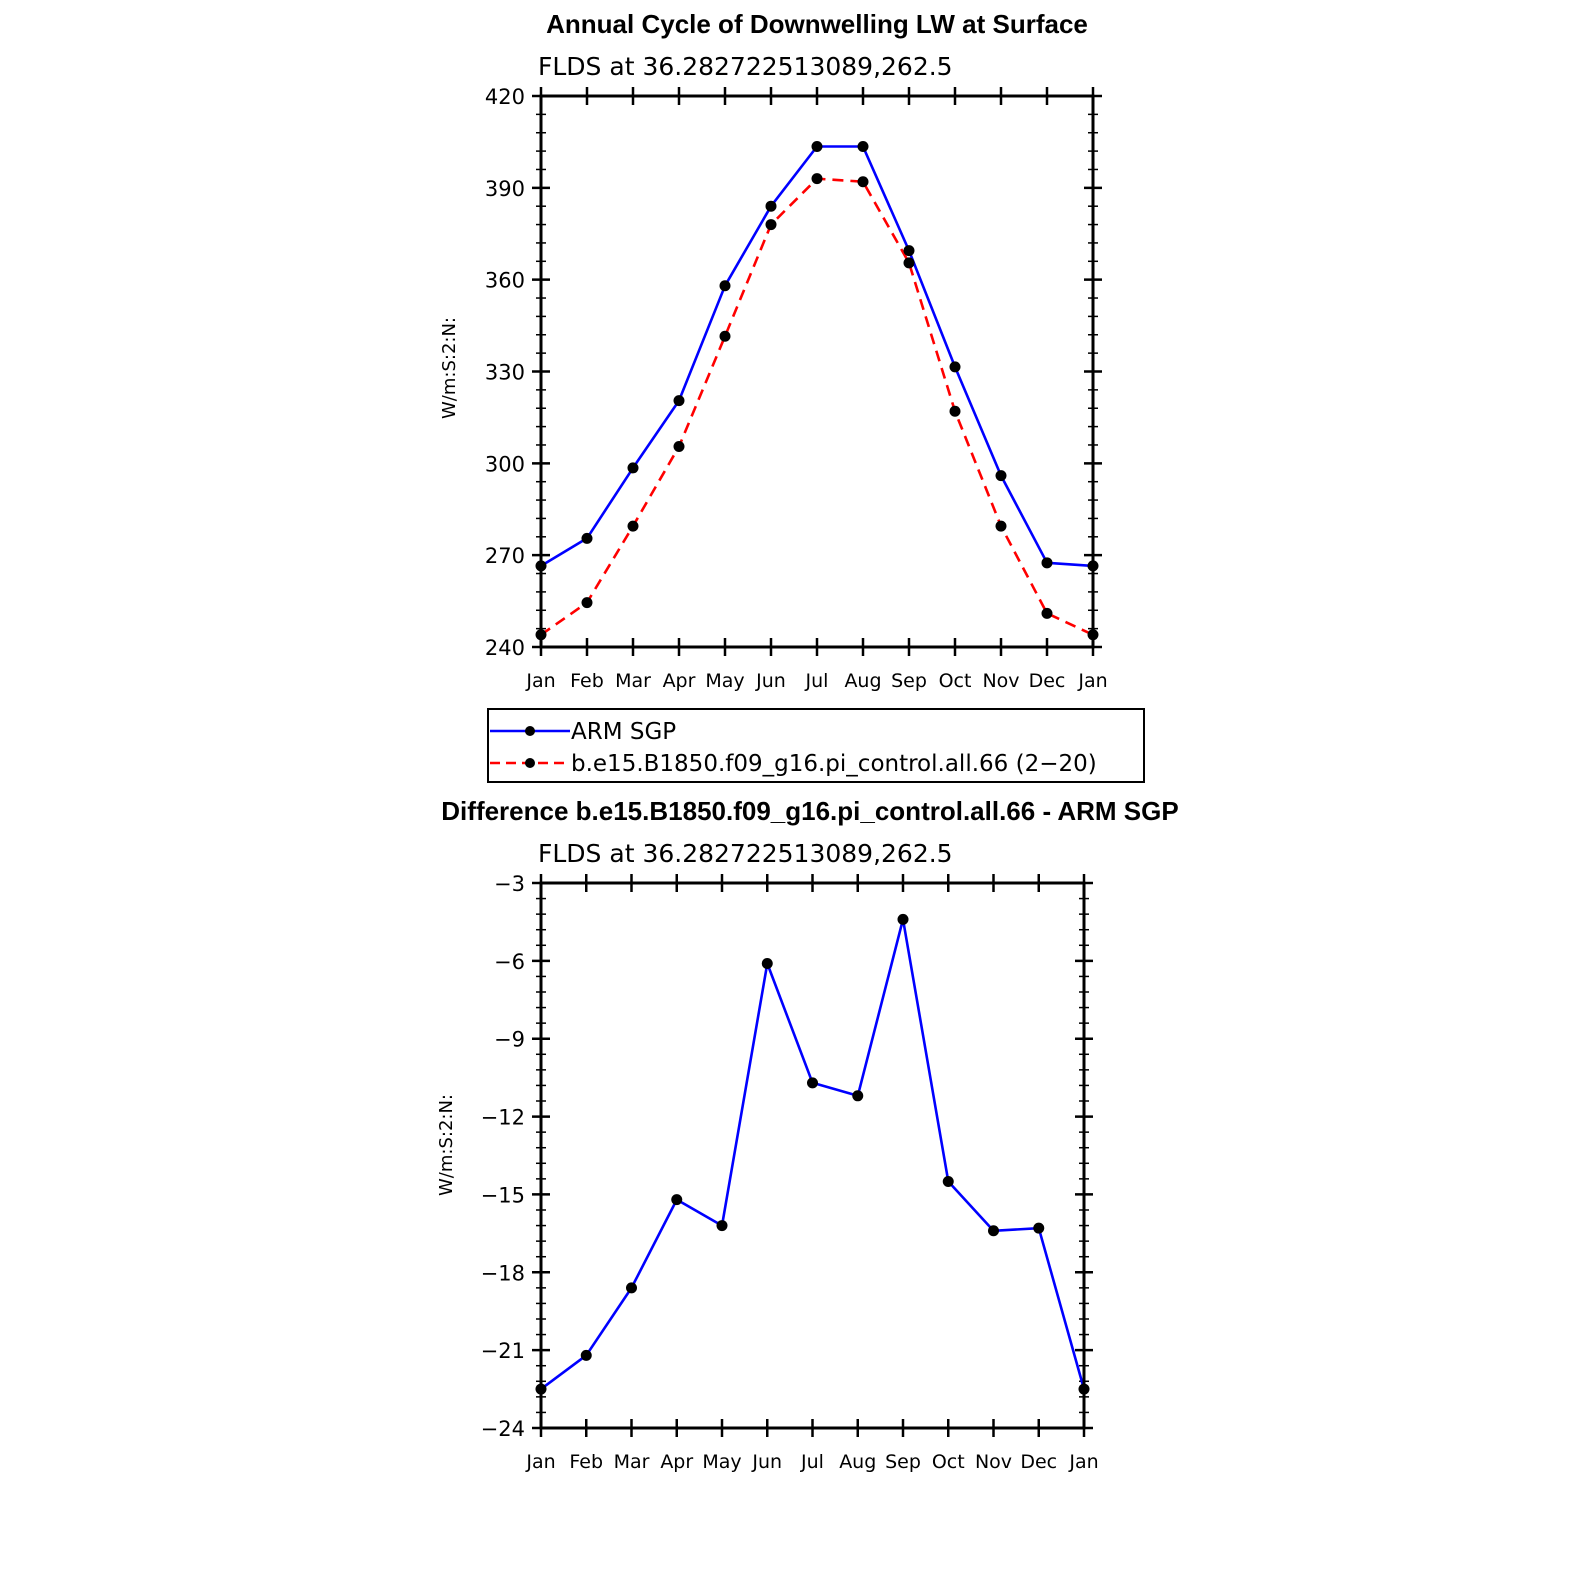  What do you see at coordinates (509, 884) in the screenshot?
I see `y-tick-label: −3` at bounding box center [509, 884].